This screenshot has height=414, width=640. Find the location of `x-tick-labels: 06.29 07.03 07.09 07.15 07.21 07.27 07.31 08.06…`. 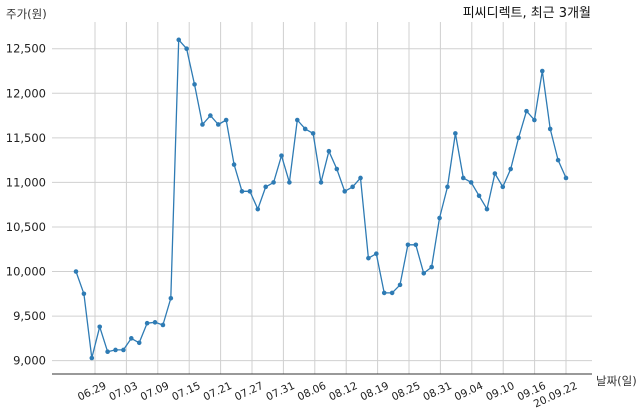

x-tick-labels: 06.29 07.03 07.09 07.15 07.21 07.27 07.31 08.06… is located at coordinates (327, 395).